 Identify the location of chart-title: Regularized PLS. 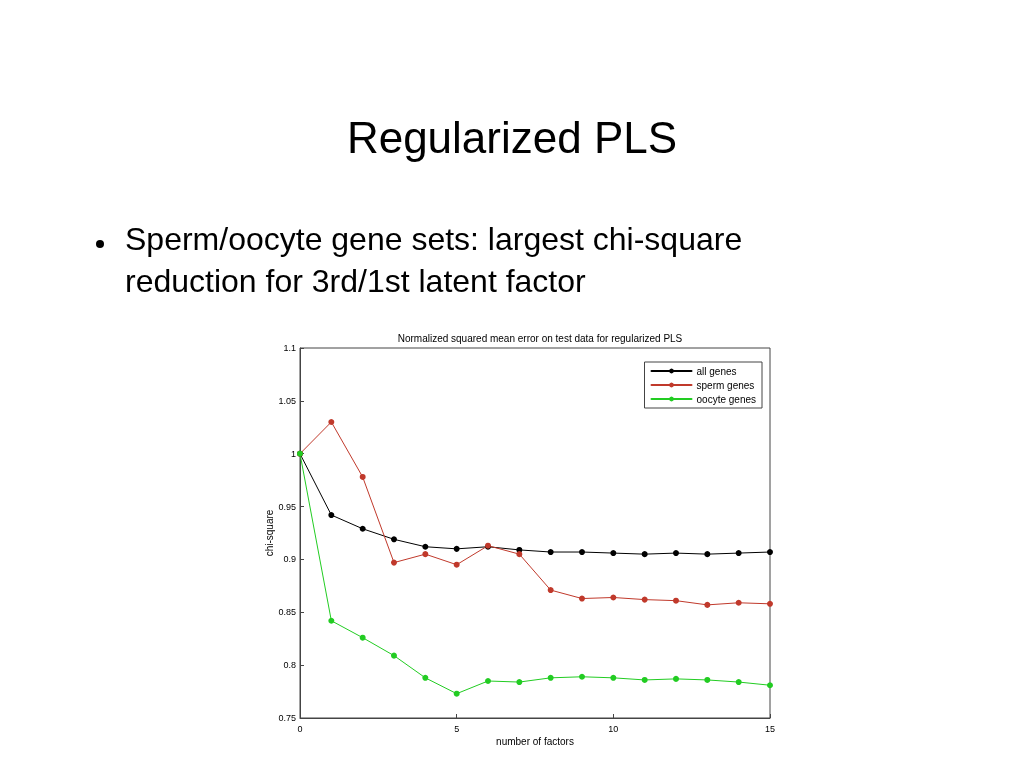
(512, 138).